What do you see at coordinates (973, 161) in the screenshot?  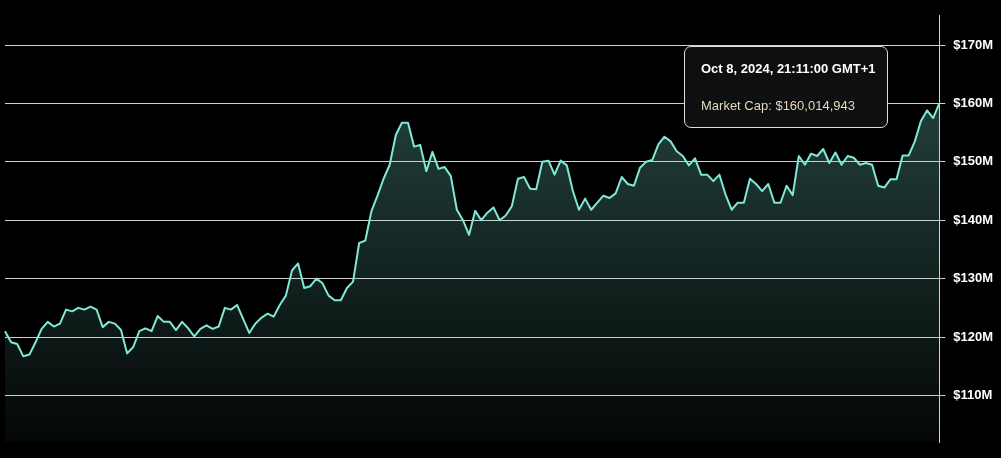 I see `y-tick-label: $150M` at bounding box center [973, 161].